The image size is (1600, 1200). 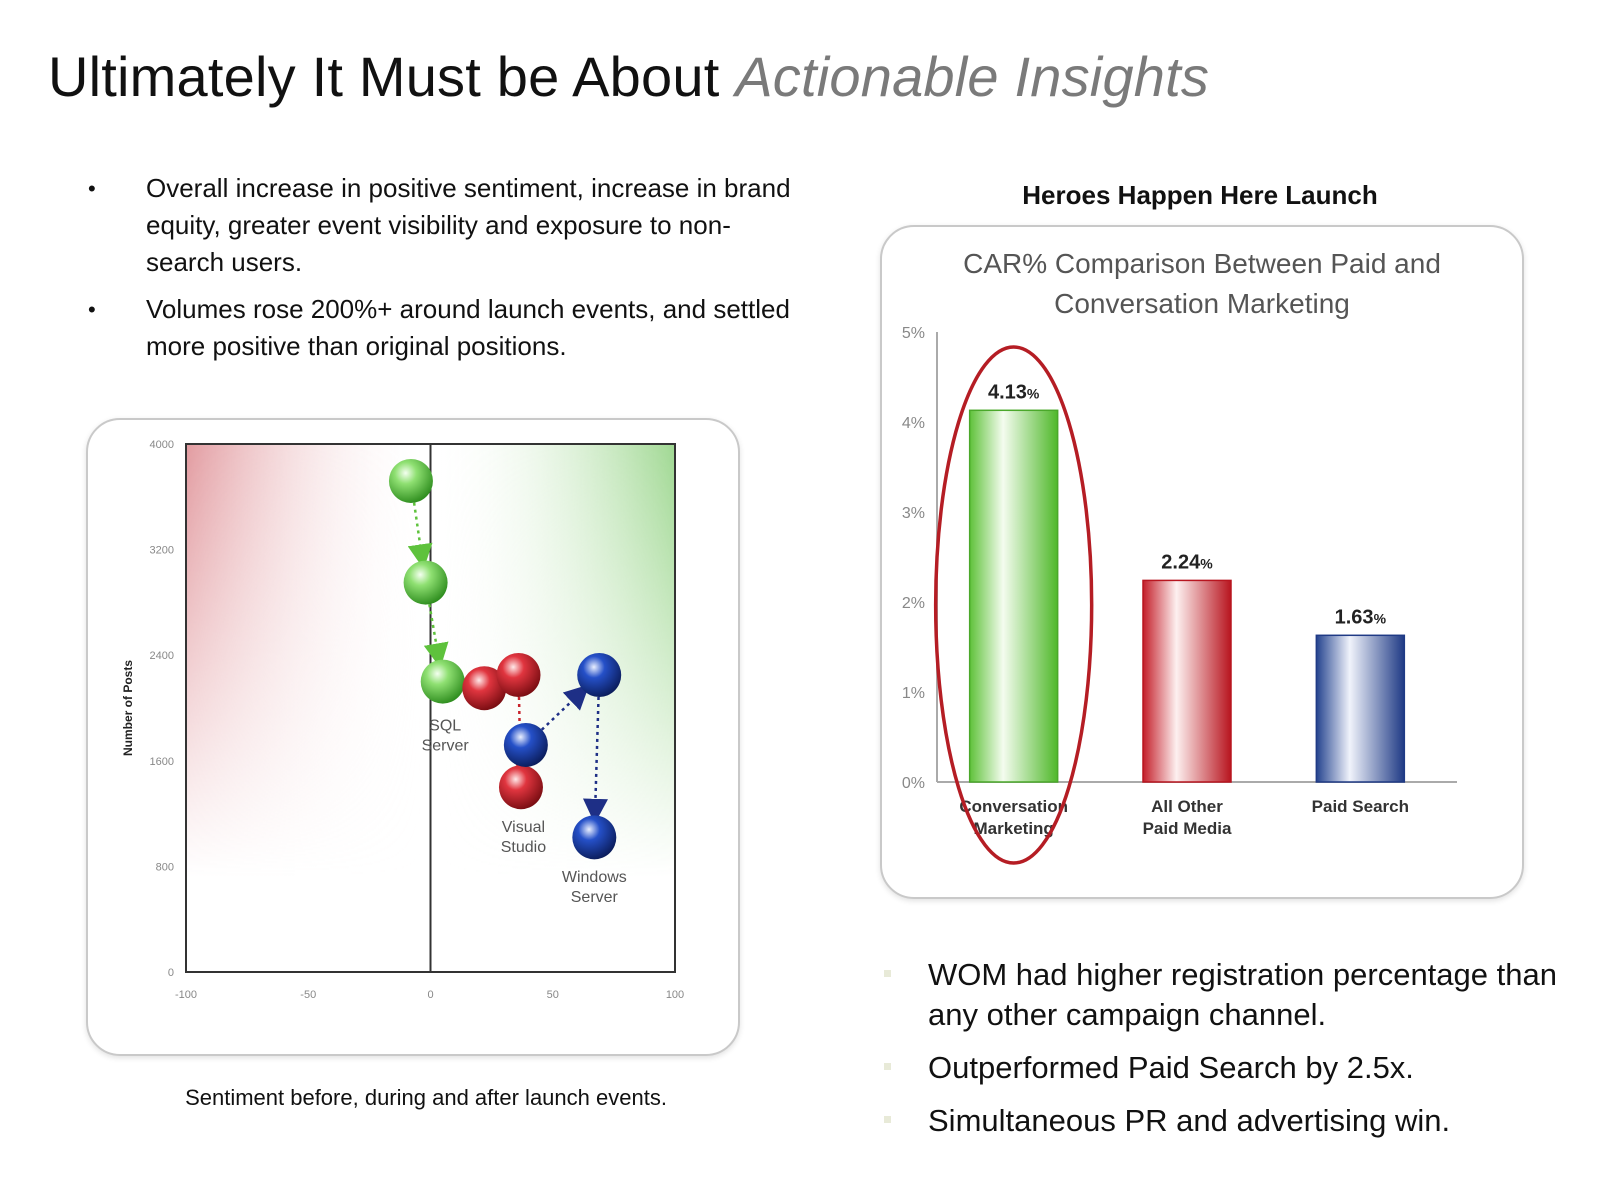 What do you see at coordinates (445, 725) in the screenshot?
I see `point-label: SQL` at bounding box center [445, 725].